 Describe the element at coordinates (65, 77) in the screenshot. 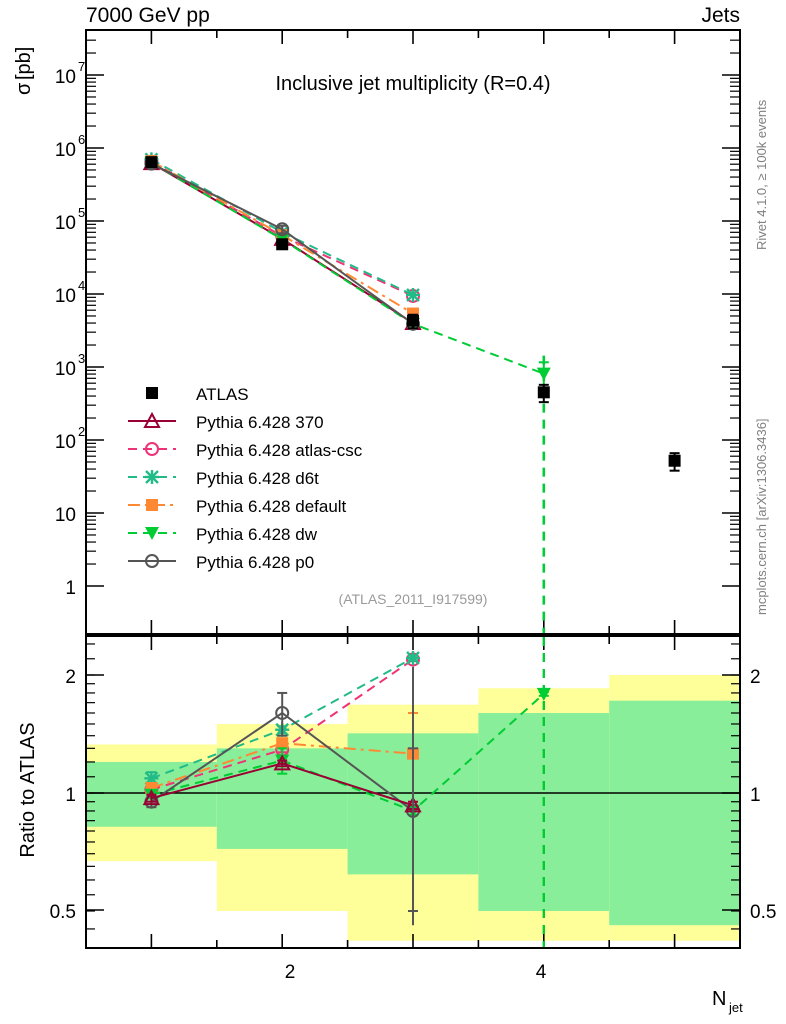

I see `main-ytick-1e7: 10` at that location.